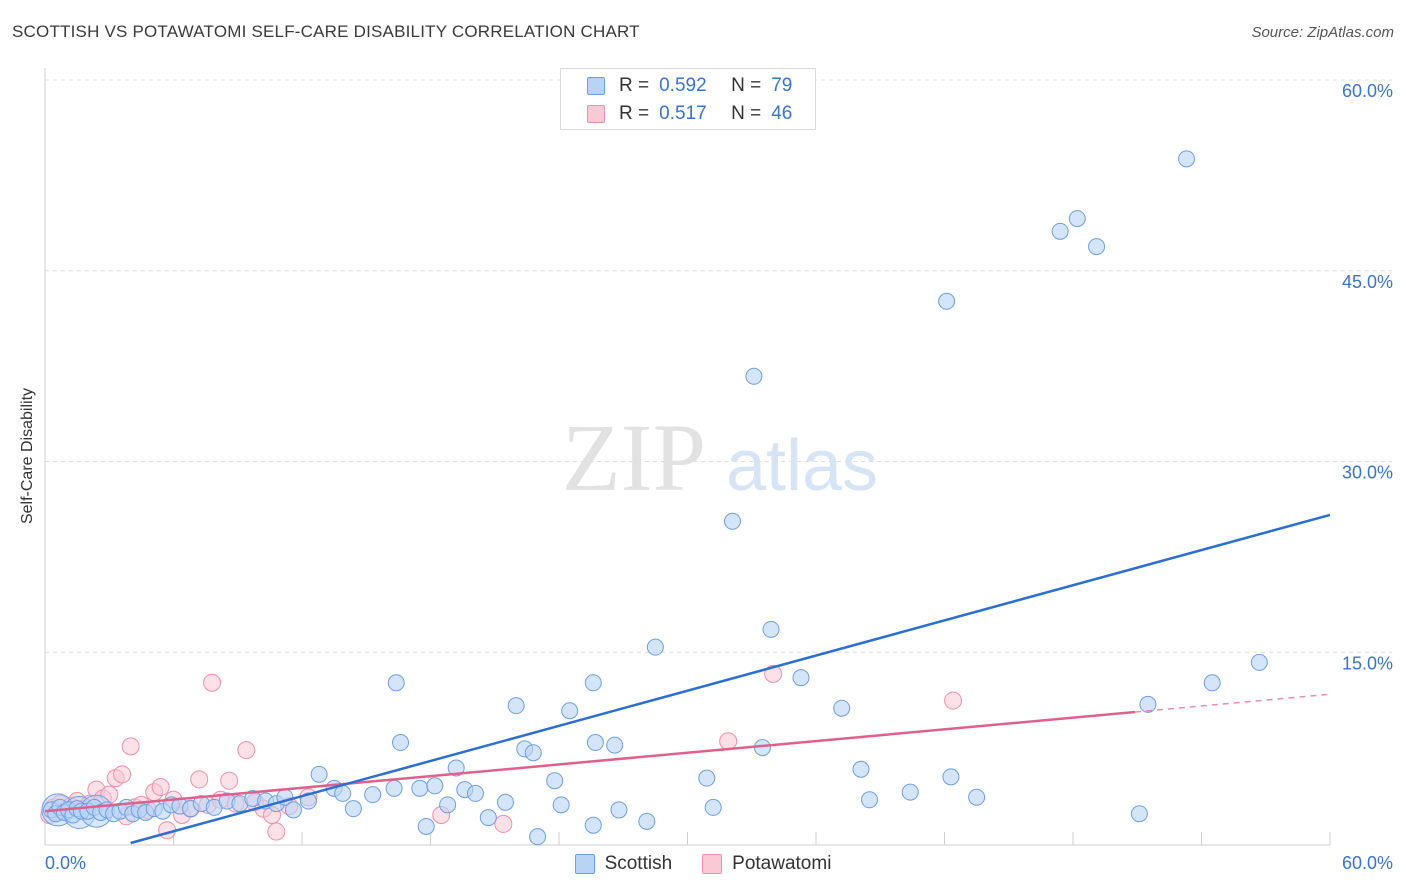 This screenshot has width=1406, height=892. Describe the element at coordinates (27, 456) in the screenshot. I see `y-axis-label: Self-Care Disability` at that location.